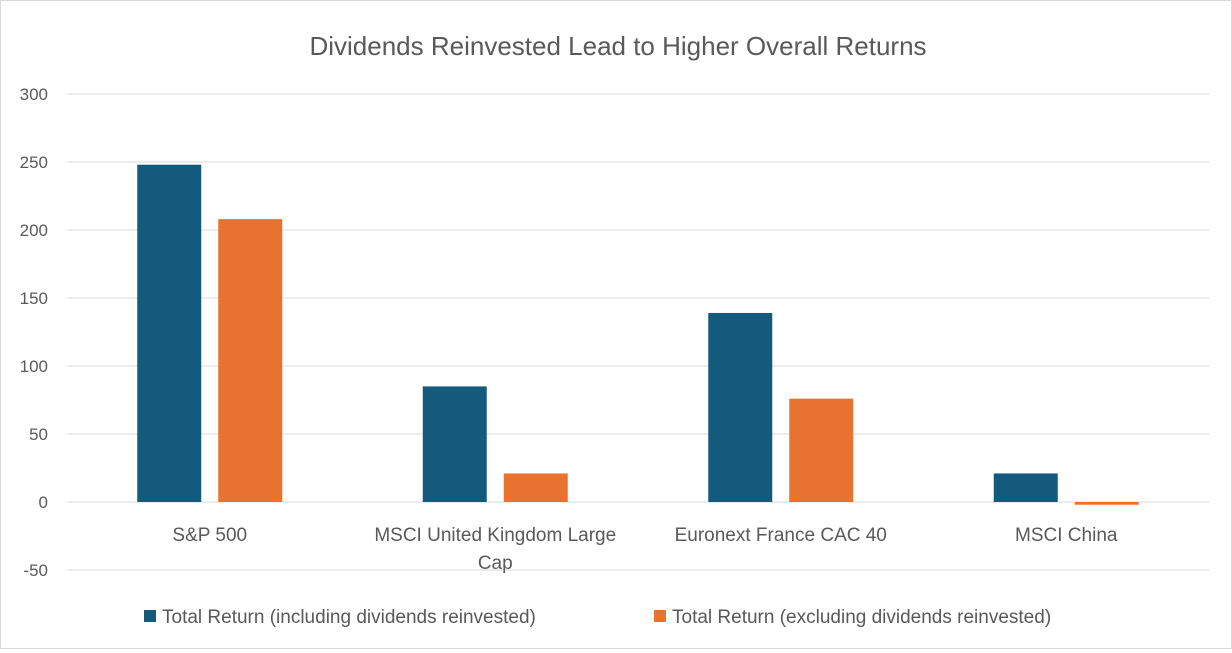 The height and width of the screenshot is (653, 1232). Describe the element at coordinates (495, 535) in the screenshot. I see `category-label: MSCI United Kingdom Large` at that location.